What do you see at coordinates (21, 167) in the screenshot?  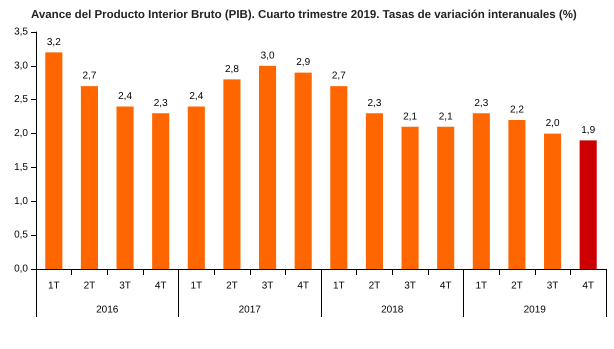 I see `y-tick-label: 1,5` at bounding box center [21, 167].